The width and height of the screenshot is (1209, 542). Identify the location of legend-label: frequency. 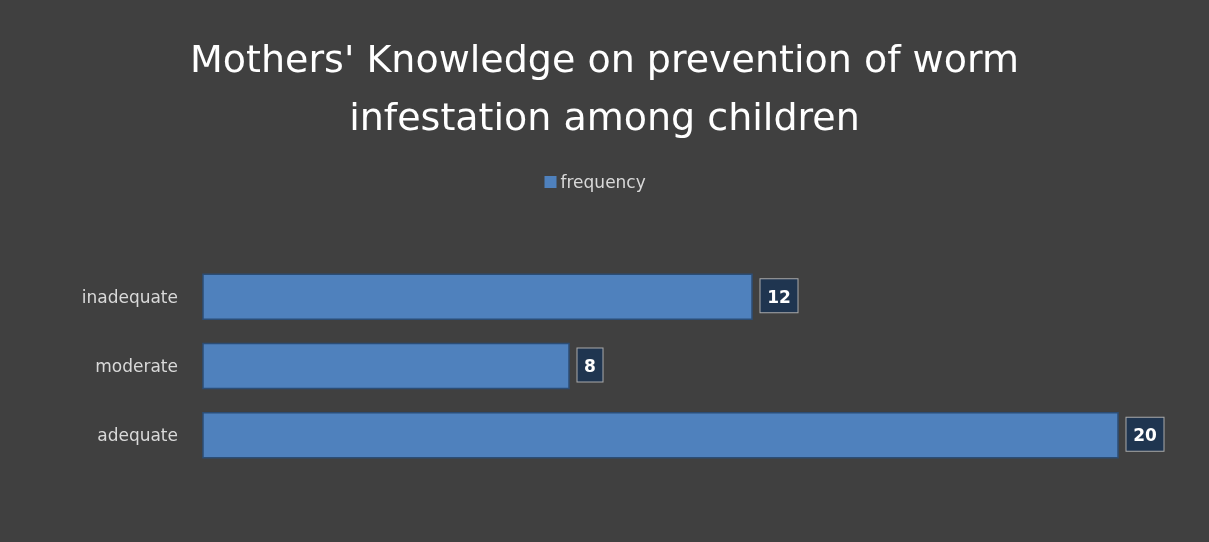
(603, 182).